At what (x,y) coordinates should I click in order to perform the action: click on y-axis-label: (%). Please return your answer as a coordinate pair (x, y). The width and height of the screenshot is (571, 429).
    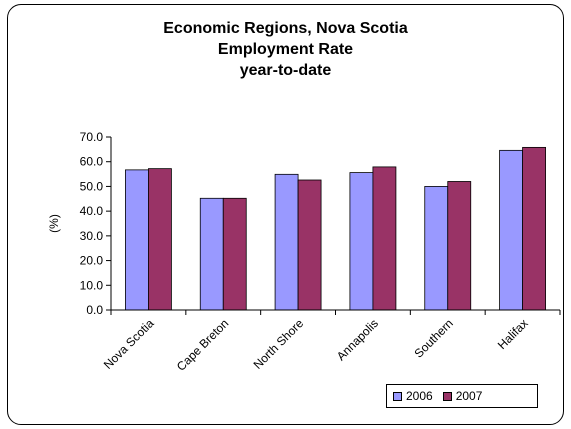
    Looking at the image, I should click on (54, 223).